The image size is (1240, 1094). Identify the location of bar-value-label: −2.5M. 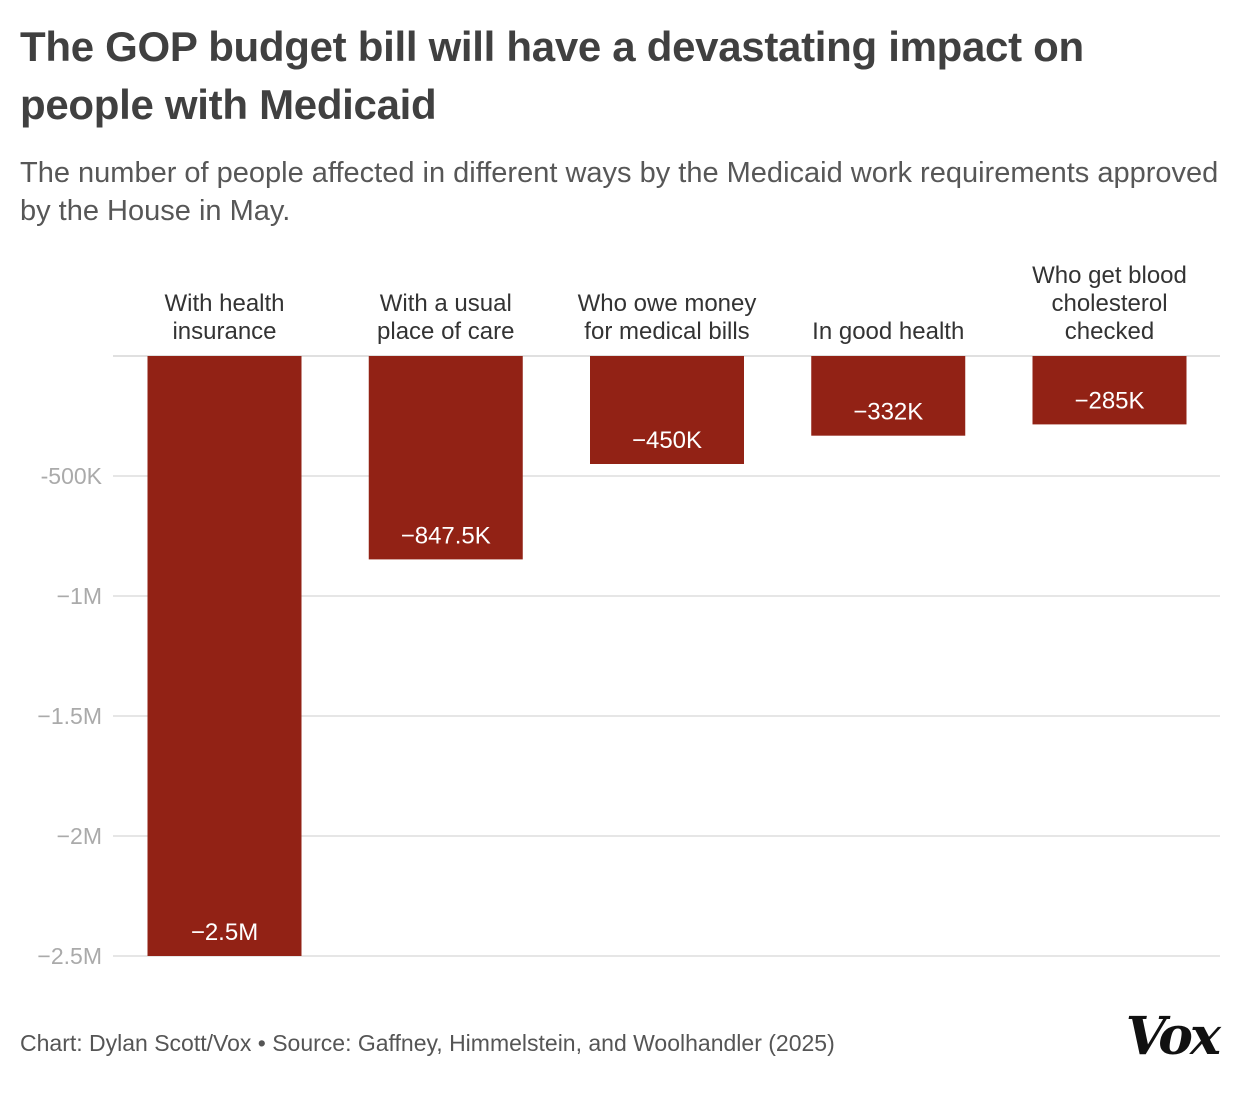
(224, 932).